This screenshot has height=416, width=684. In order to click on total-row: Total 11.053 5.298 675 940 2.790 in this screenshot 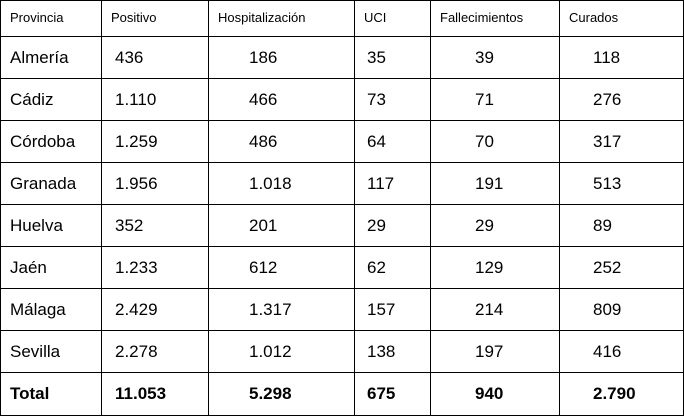, I will do `click(342, 394)`.